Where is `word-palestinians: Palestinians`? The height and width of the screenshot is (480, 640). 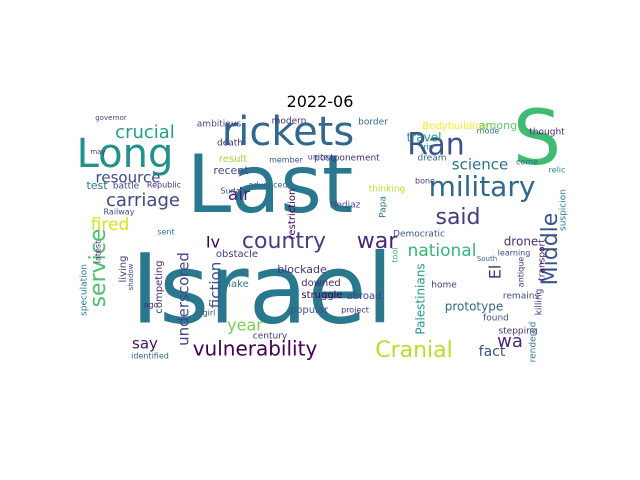
word-palestinians: Palestinians is located at coordinates (421, 298).